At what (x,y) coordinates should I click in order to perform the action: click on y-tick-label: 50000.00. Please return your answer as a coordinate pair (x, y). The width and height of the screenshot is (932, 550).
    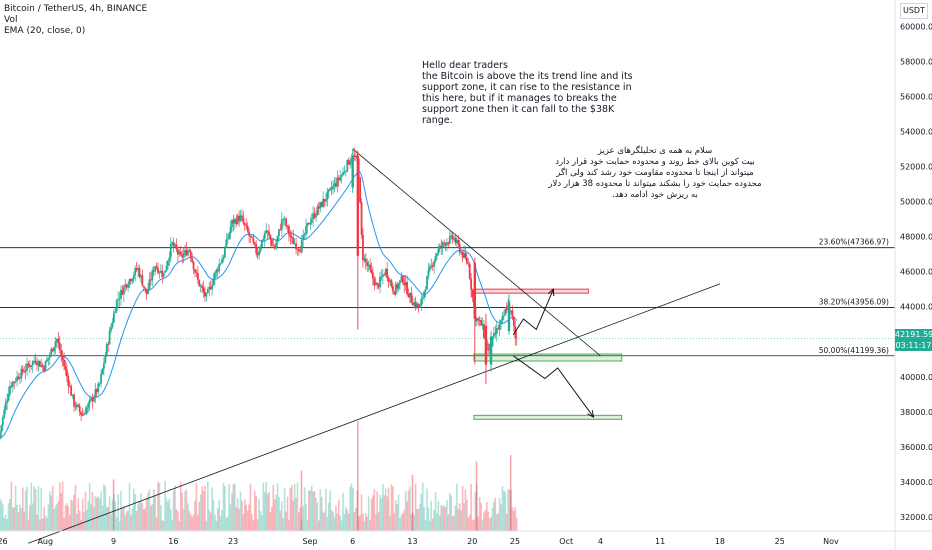
    Looking at the image, I should click on (916, 202).